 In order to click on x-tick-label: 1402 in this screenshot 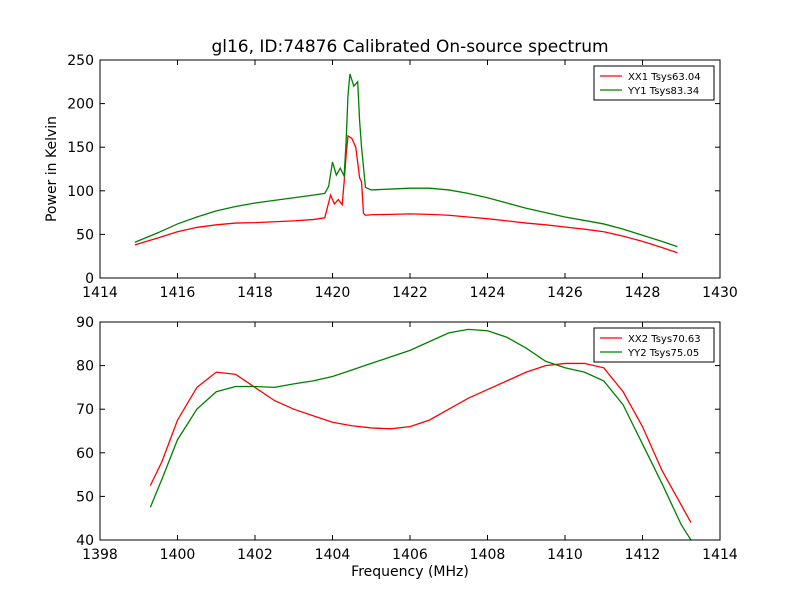, I will do `click(255, 555)`.